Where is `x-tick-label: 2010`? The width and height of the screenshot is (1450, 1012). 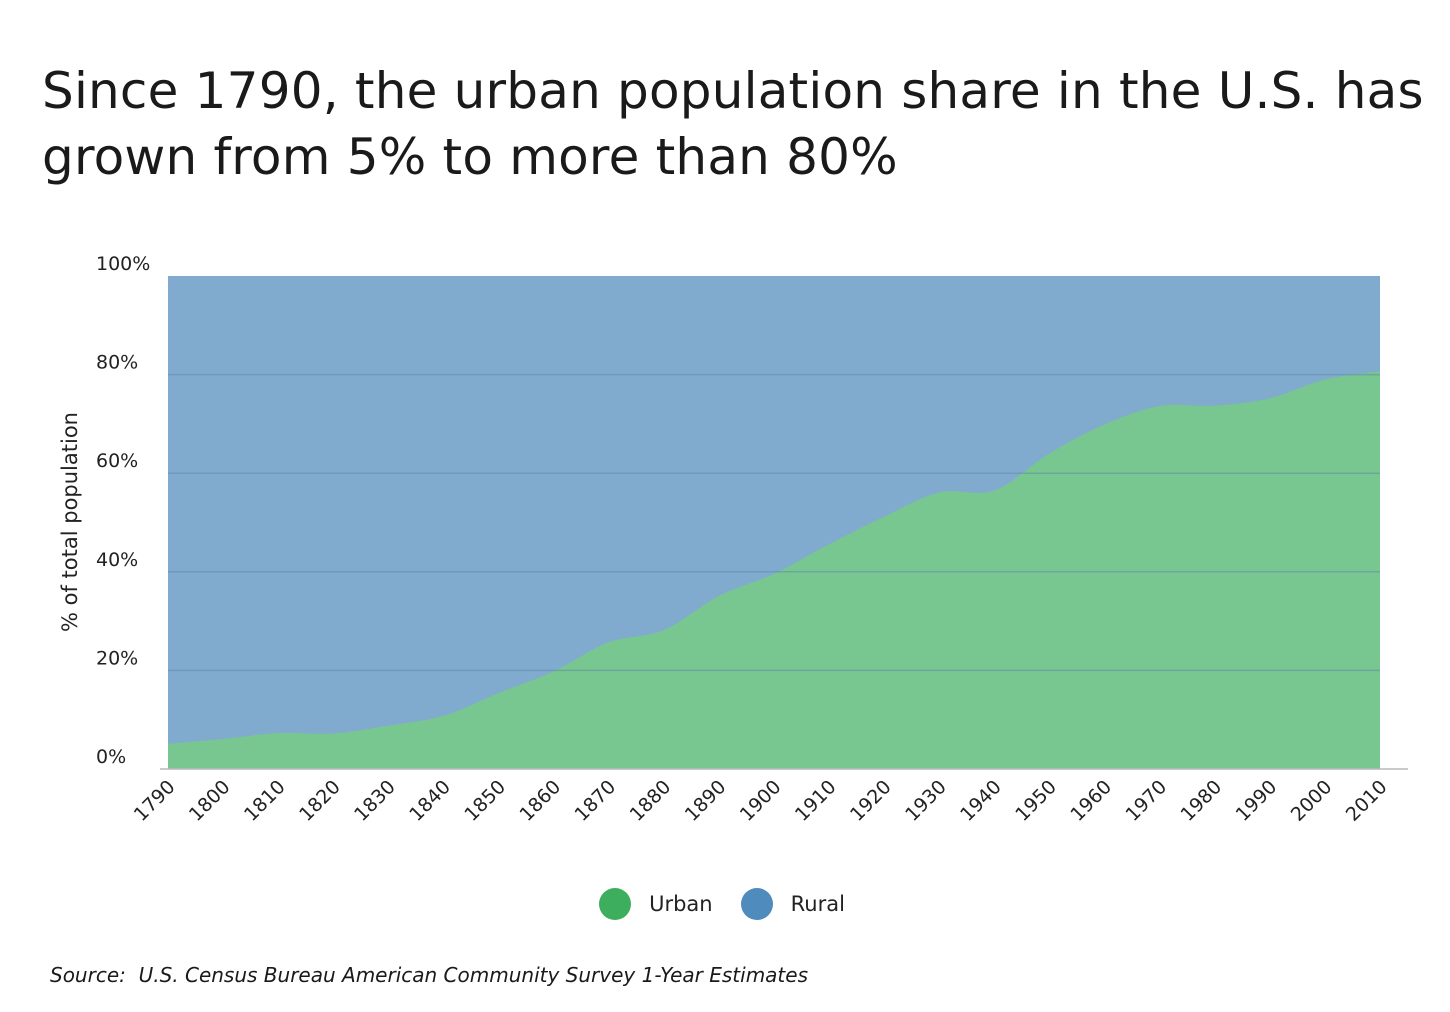
x-tick-label: 2010 is located at coordinates (1367, 801).